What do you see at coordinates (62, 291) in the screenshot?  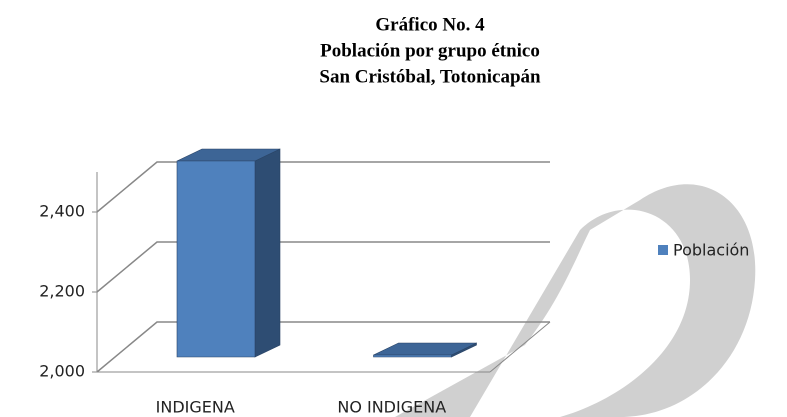 I see `y-tick-label: 2,200` at bounding box center [62, 291].